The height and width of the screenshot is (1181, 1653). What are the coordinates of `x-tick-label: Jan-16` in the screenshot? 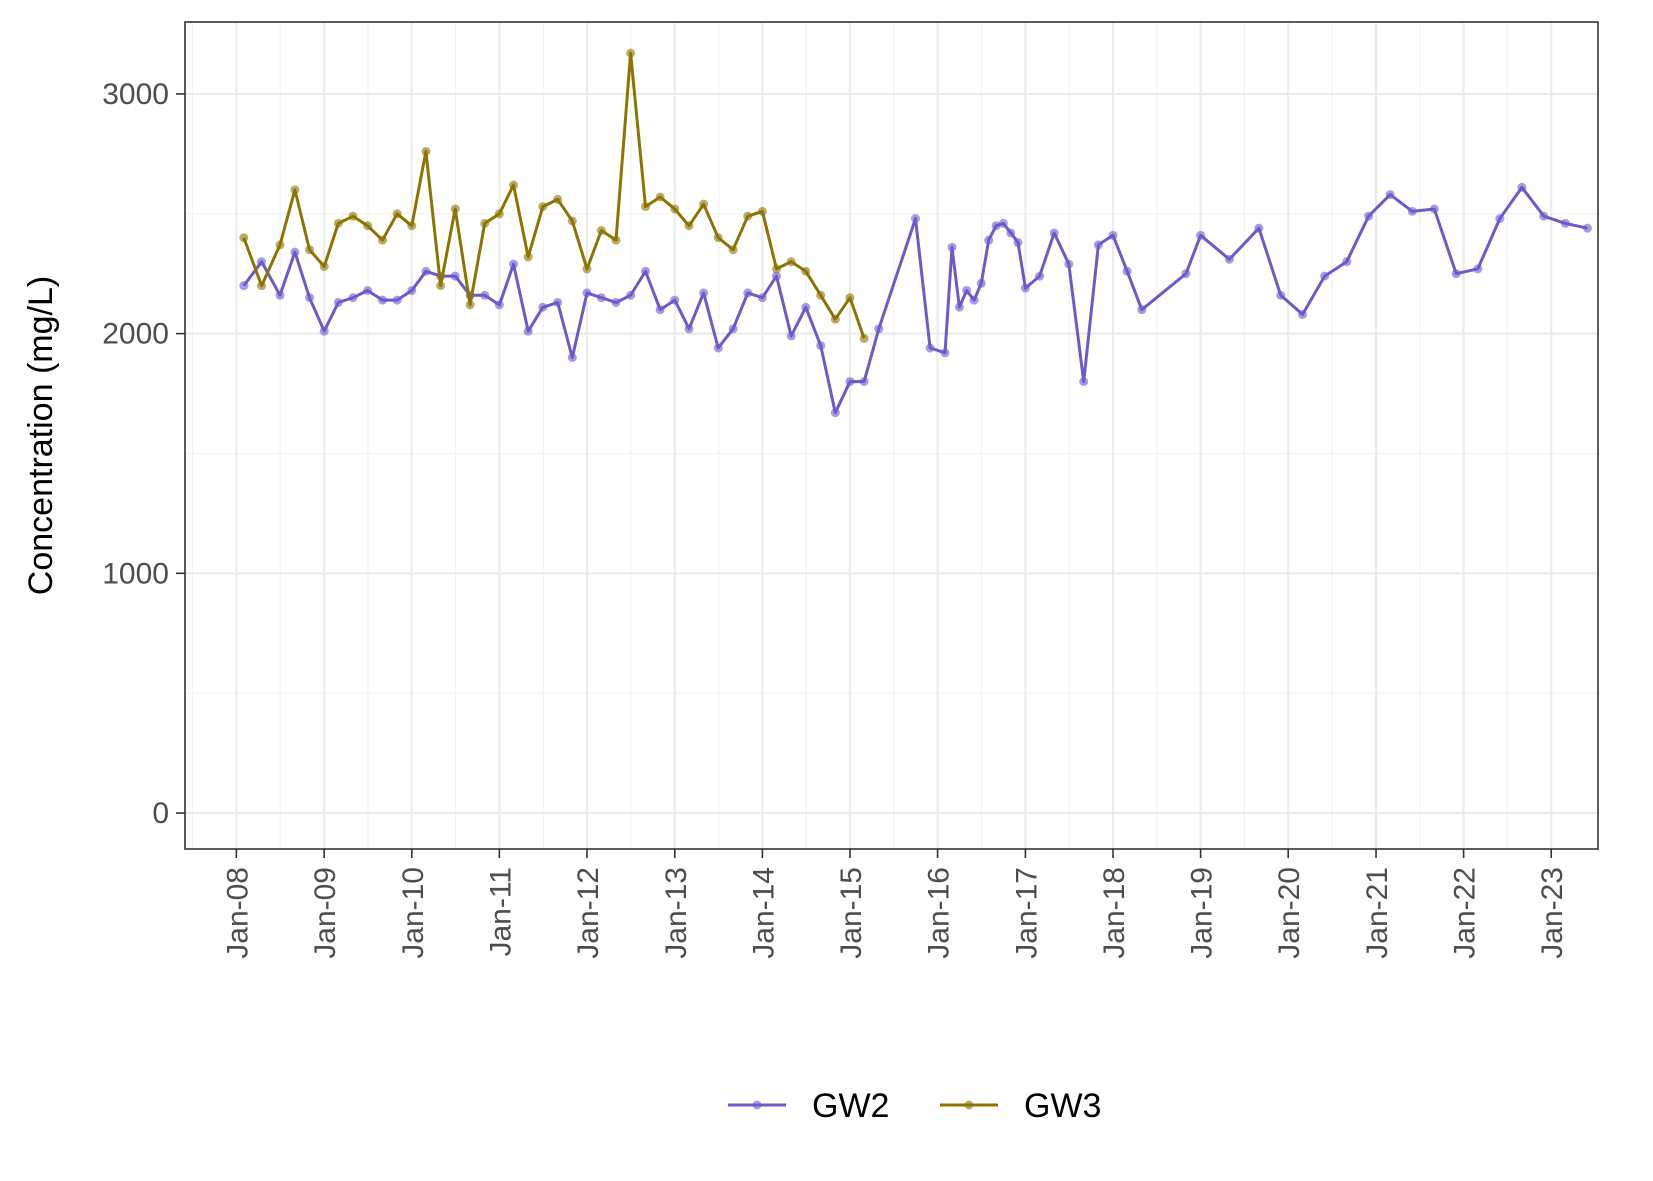 It's located at (939, 913).